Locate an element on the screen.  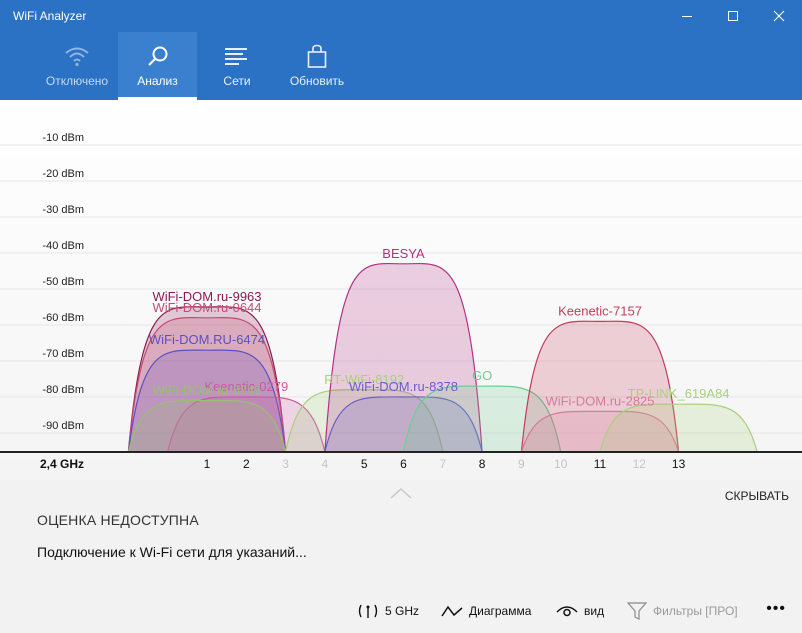
channel-tick-label: 9 is located at coordinates (521, 464).